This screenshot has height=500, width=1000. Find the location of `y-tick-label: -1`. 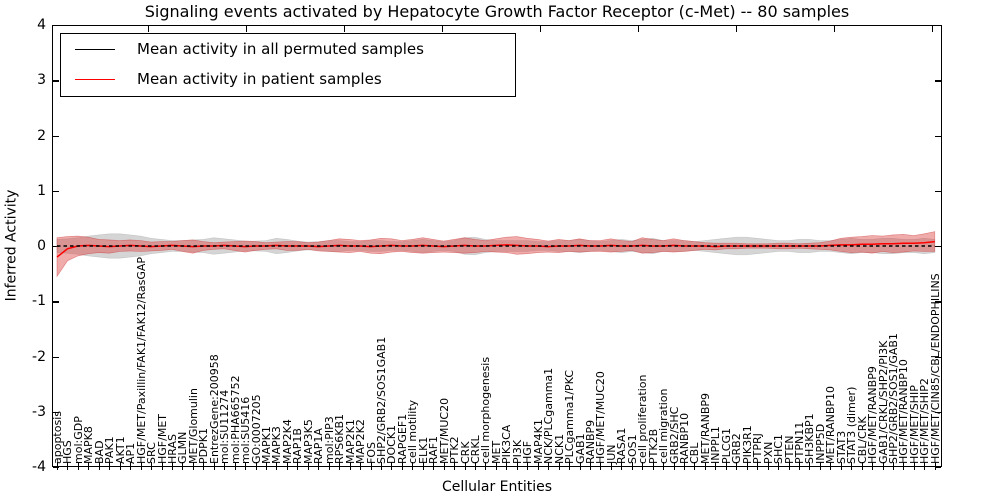

y-tick-label: -1 is located at coordinates (39, 301).